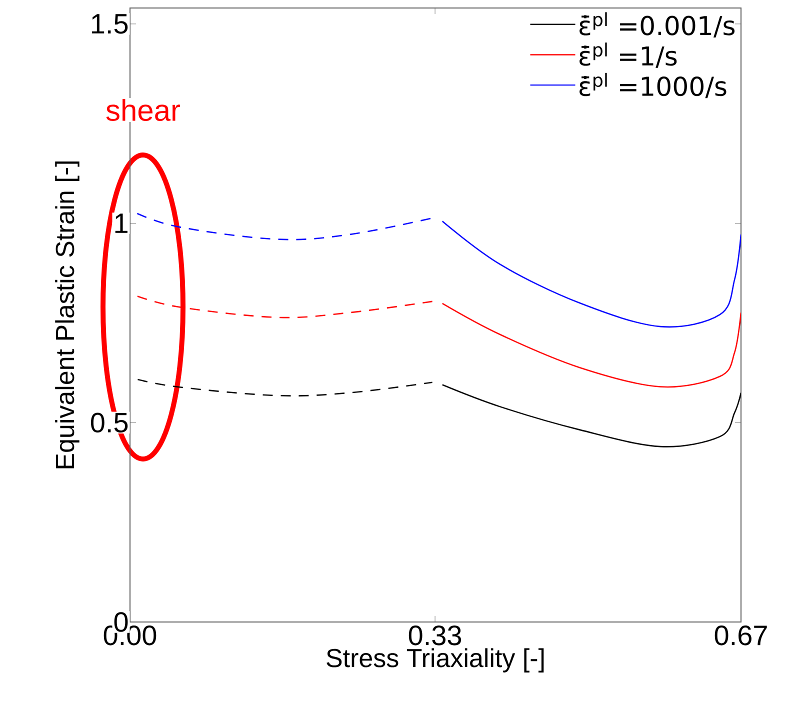 This screenshot has width=788, height=711. Describe the element at coordinates (628, 55) in the screenshot. I see `legend-label: ε̄̇$^{pl}$ =1/s` at that location.